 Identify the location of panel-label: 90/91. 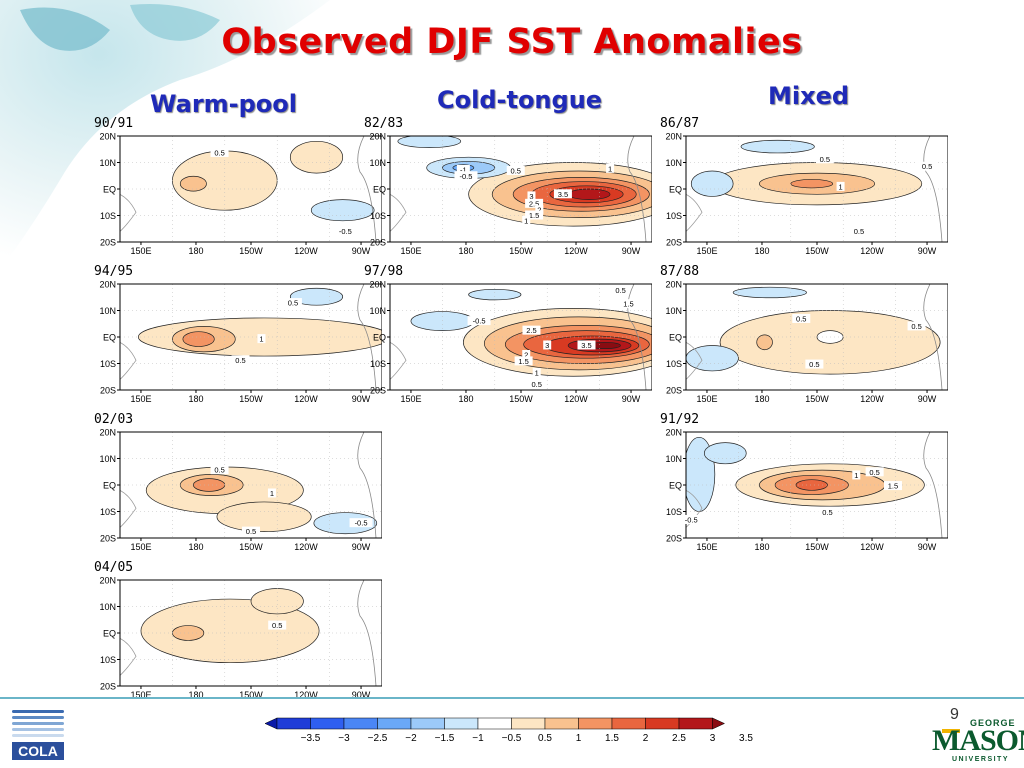
(113, 123).